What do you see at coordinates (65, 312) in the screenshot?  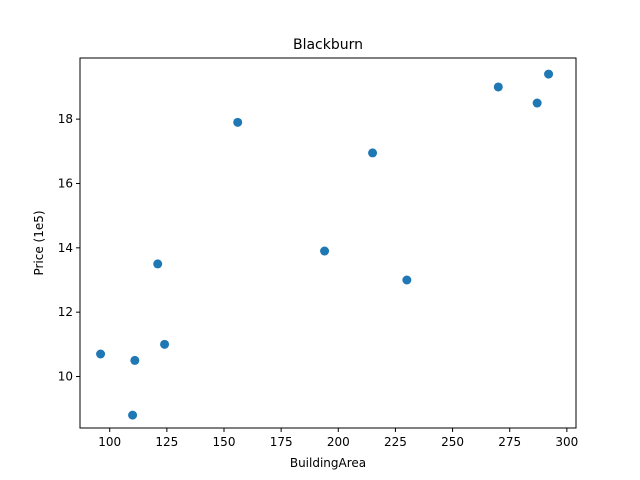 I see `y-tick-label: 12` at bounding box center [65, 312].